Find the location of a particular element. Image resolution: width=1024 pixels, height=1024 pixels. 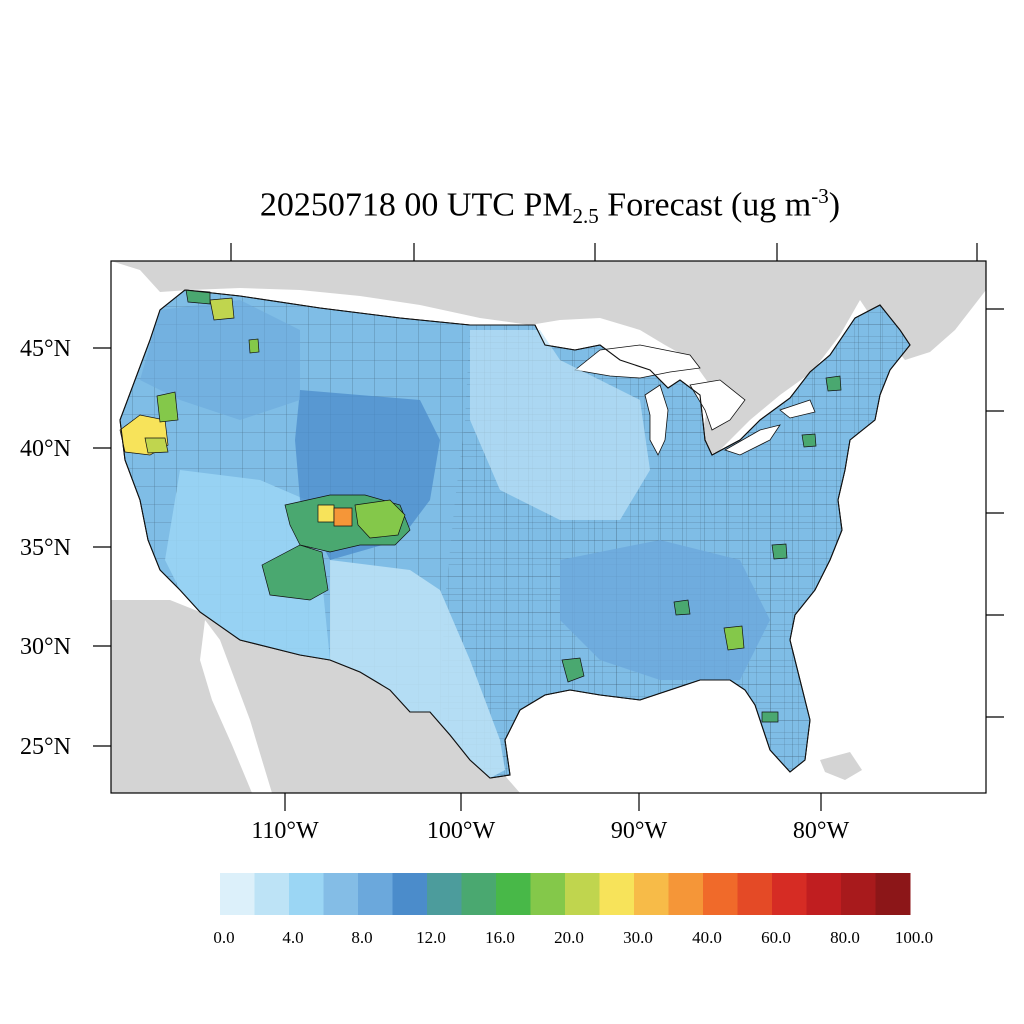

washington-yellowgreen-hotspot is located at coordinates (222, 309).